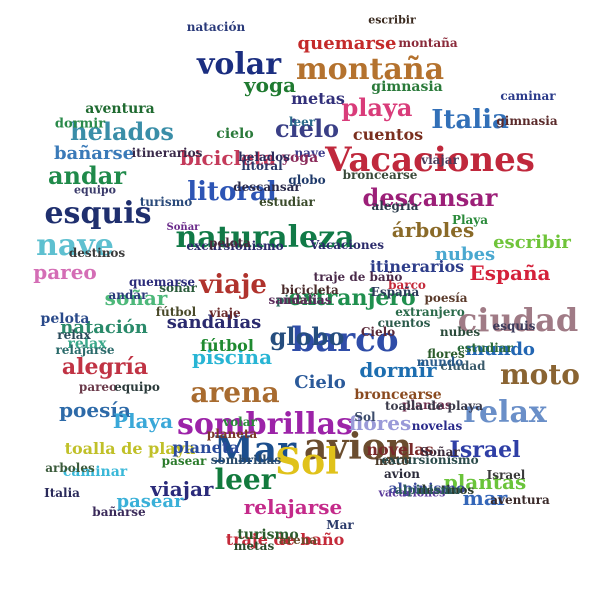 The width and height of the screenshot is (601, 601). What do you see at coordinates (232, 192) in the screenshot?
I see `cloud-word: litoral` at bounding box center [232, 192].